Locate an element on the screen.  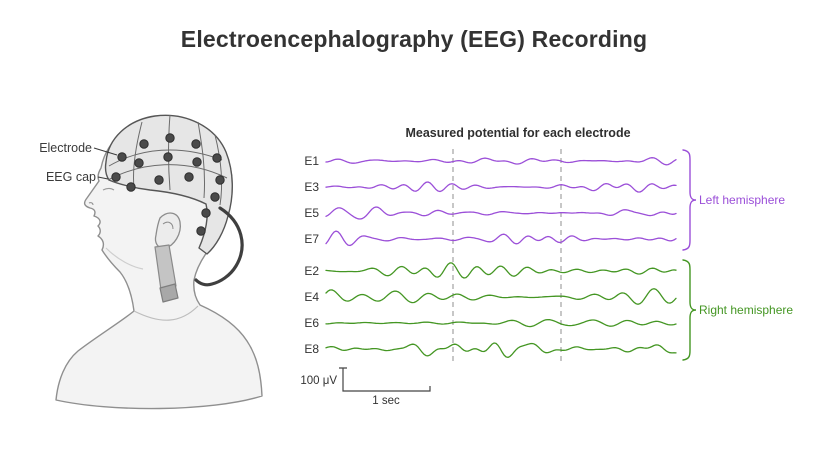
voltage-scale-label: 100 μV is located at coordinates (318, 381).